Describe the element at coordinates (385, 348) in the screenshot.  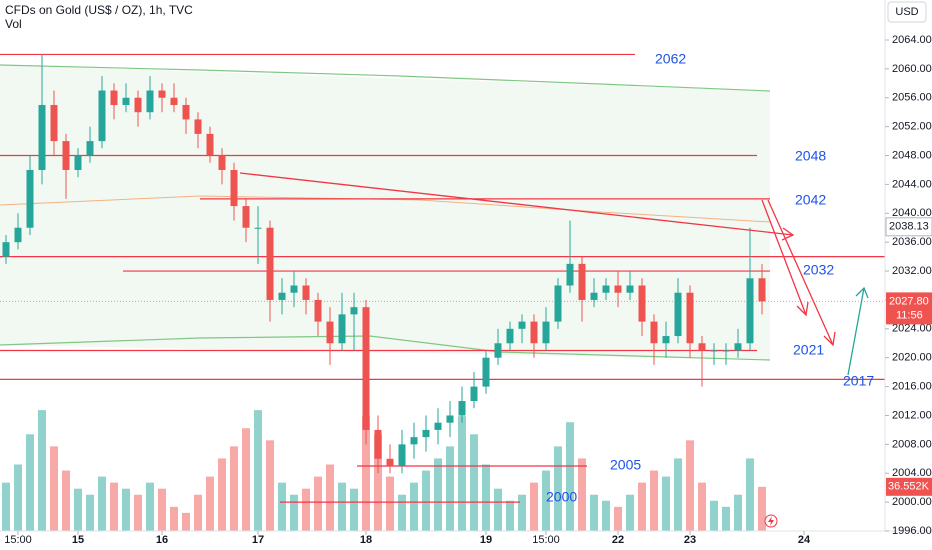
I see `channel-lower` at that location.